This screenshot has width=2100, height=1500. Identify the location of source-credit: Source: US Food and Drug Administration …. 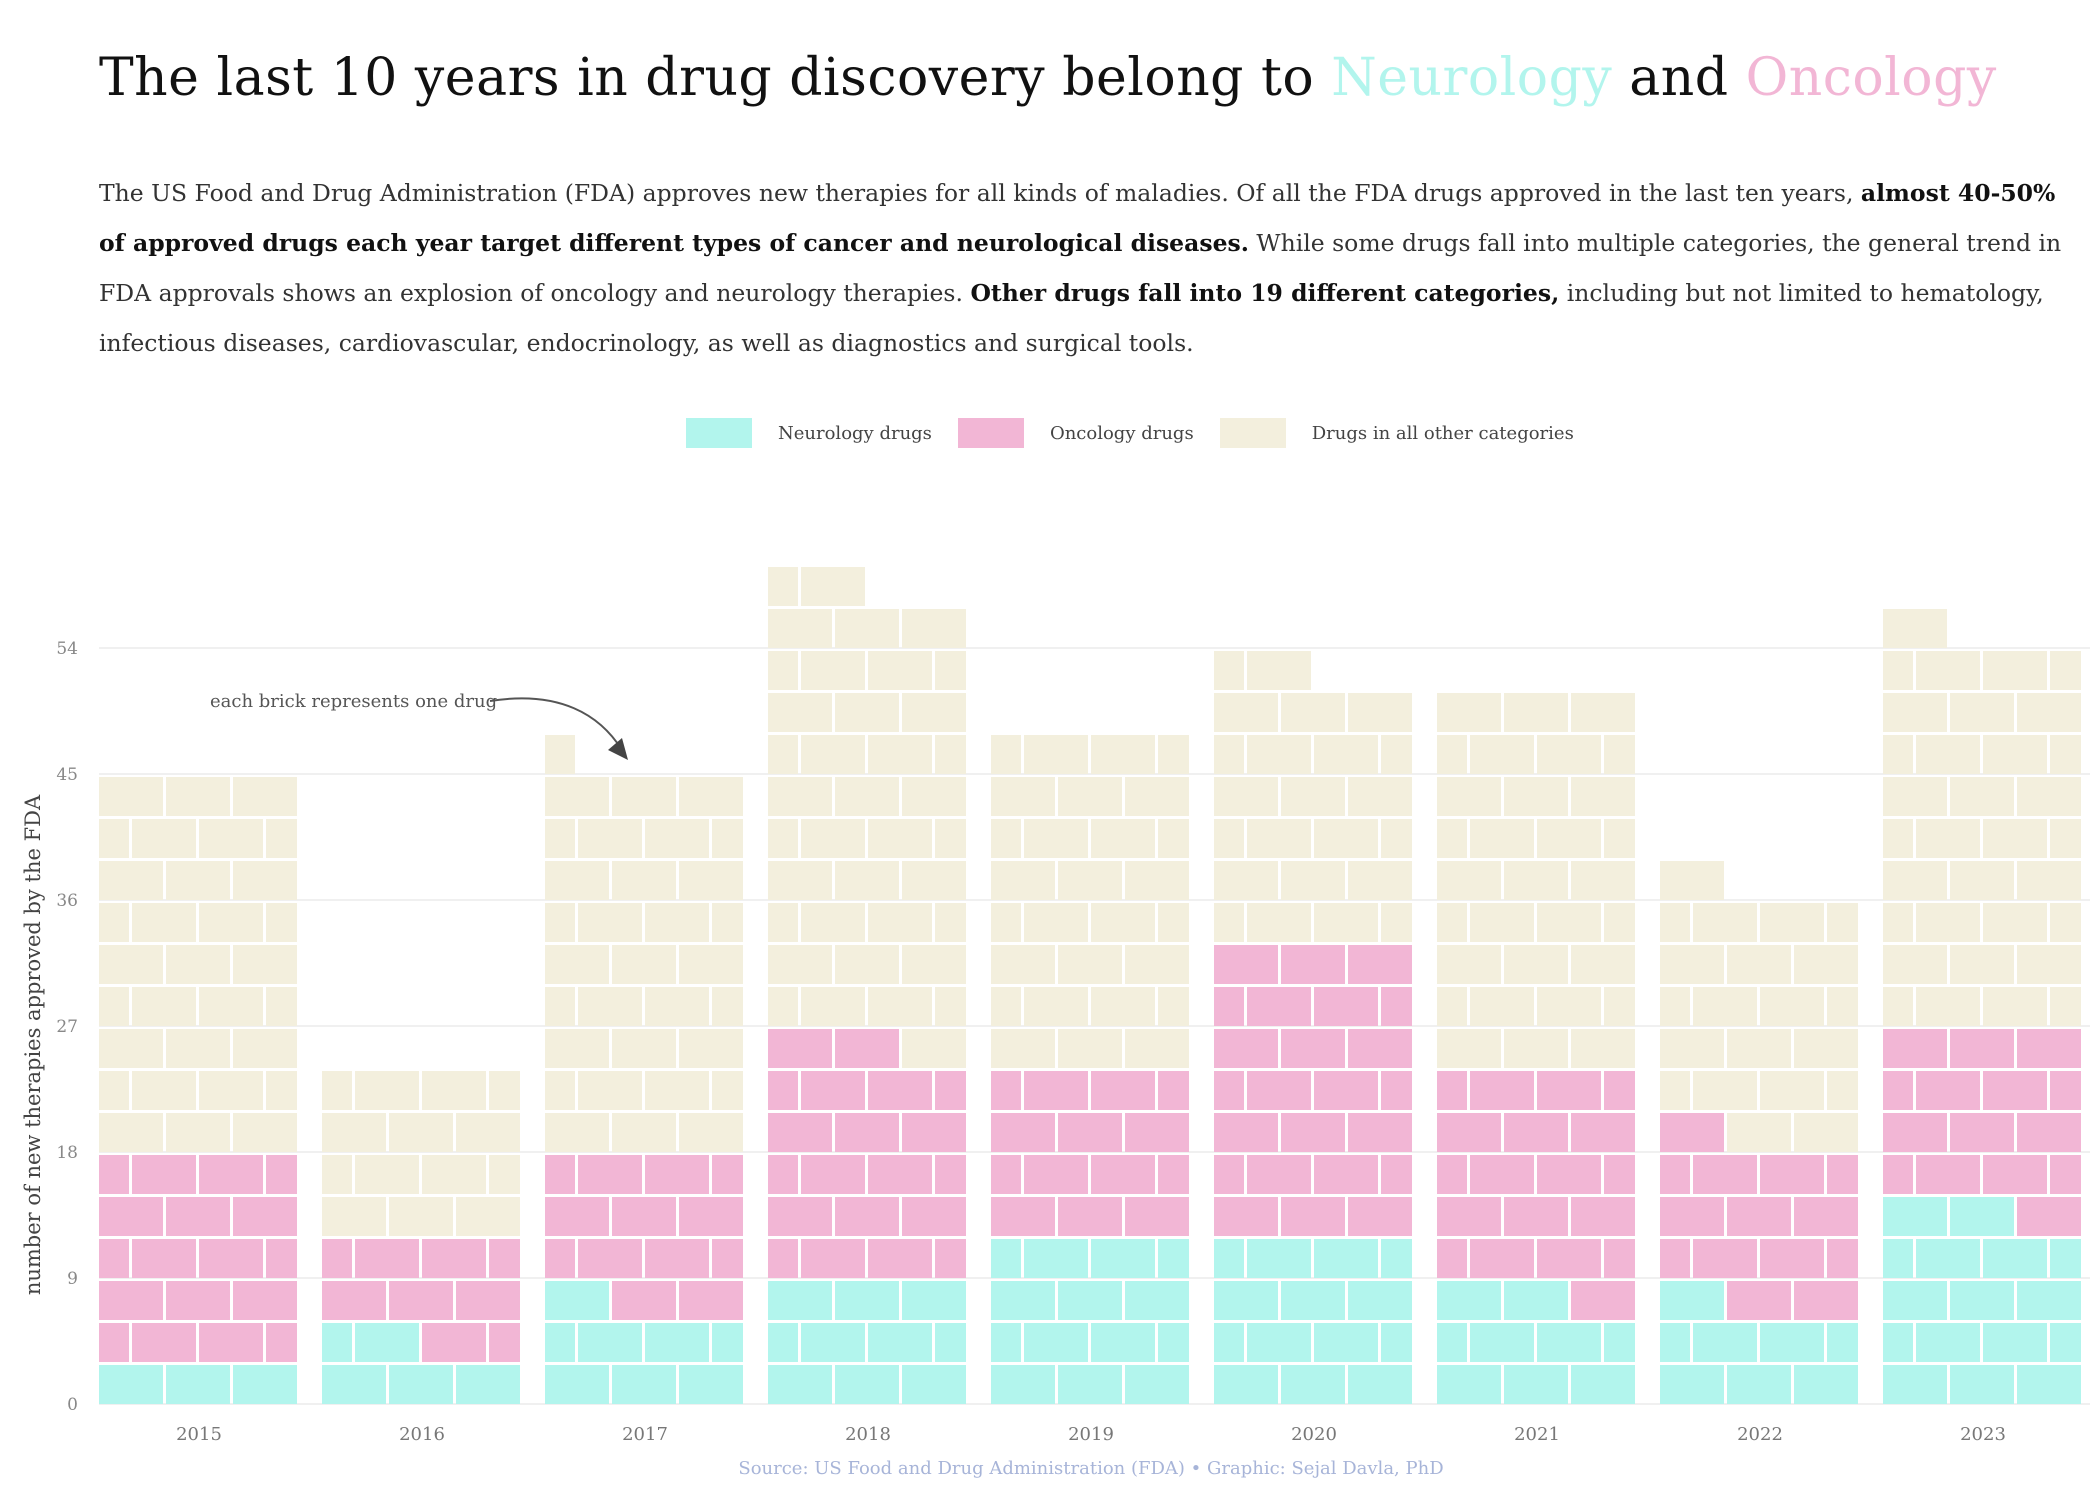
(1091, 1468).